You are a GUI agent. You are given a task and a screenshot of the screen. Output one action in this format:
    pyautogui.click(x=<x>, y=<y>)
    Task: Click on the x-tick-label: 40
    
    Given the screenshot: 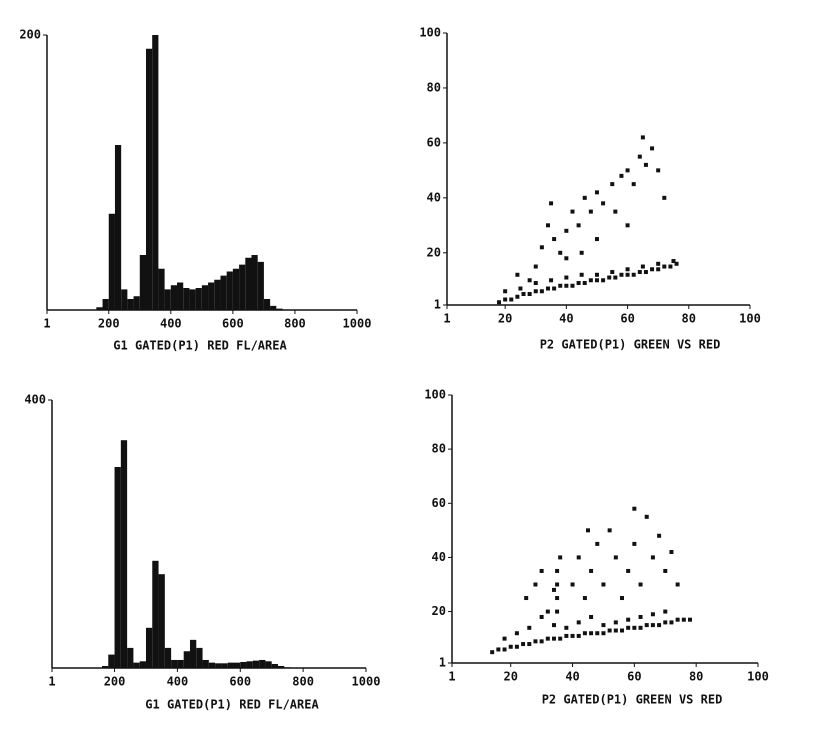 What is the action you would take?
    pyautogui.click(x=566, y=319)
    